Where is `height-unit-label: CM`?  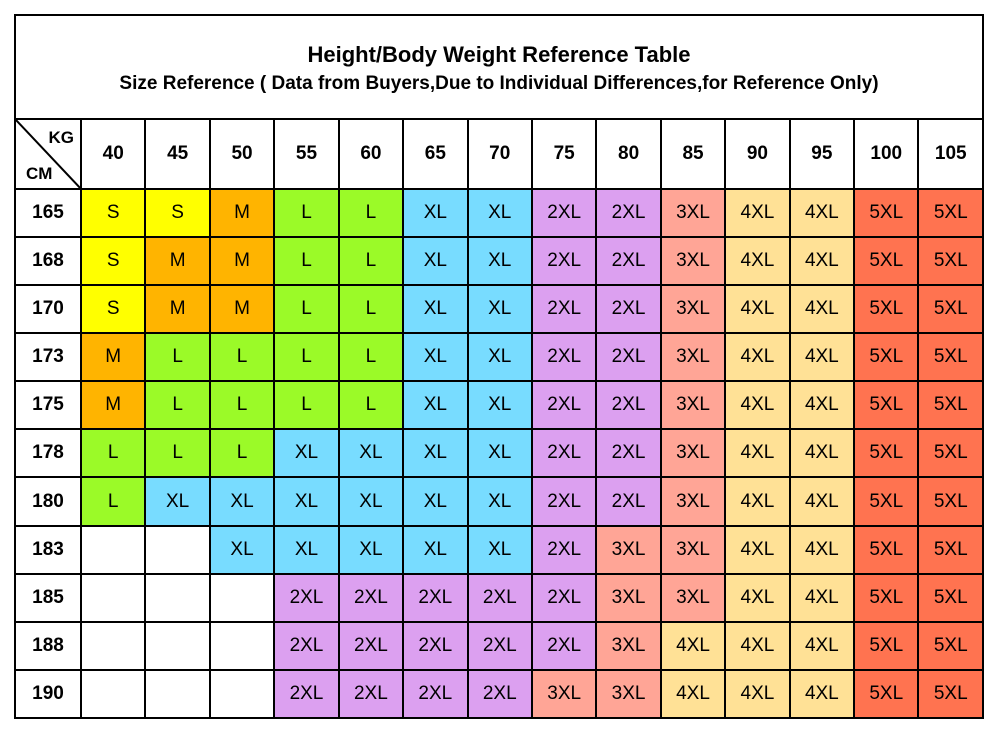
height-unit-label: CM is located at coordinates (39, 173).